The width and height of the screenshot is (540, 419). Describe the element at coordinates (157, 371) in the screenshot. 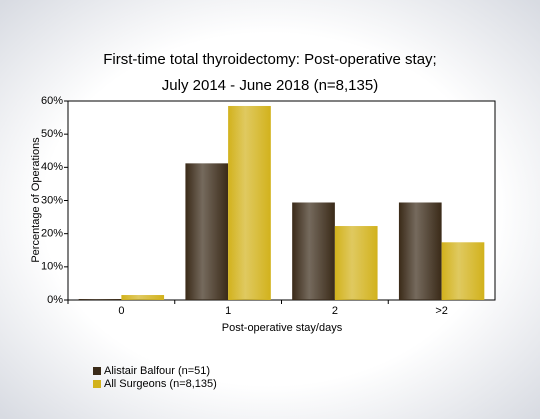

I see `legend-label: Alistair Balfour (n=51)` at that location.